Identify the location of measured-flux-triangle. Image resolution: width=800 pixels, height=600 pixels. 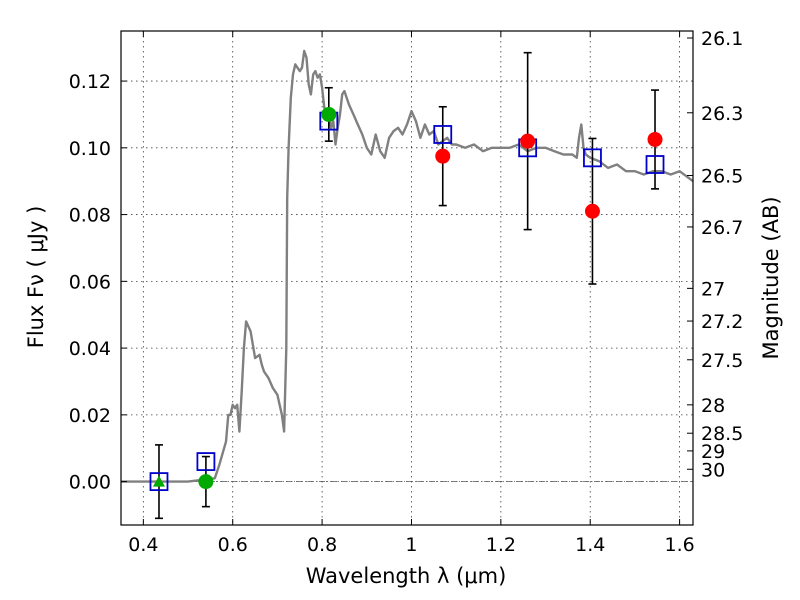
(158, 481).